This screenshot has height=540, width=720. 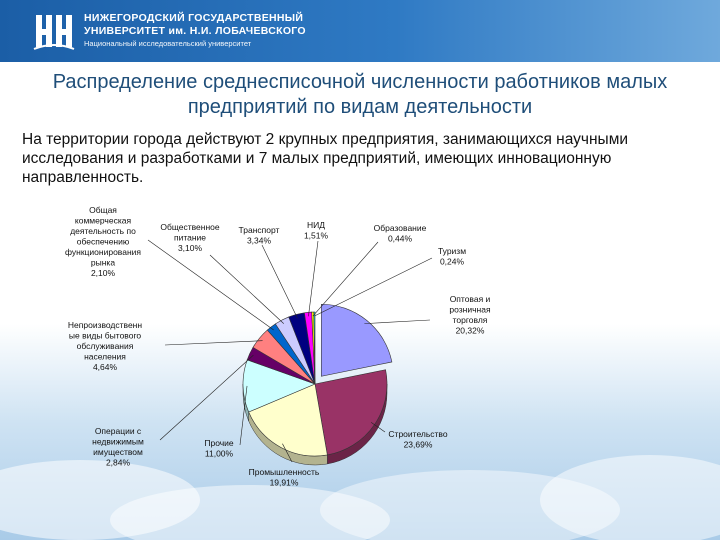 I want to click on slice-label-line: ые виды бытового, so click(x=105, y=336).